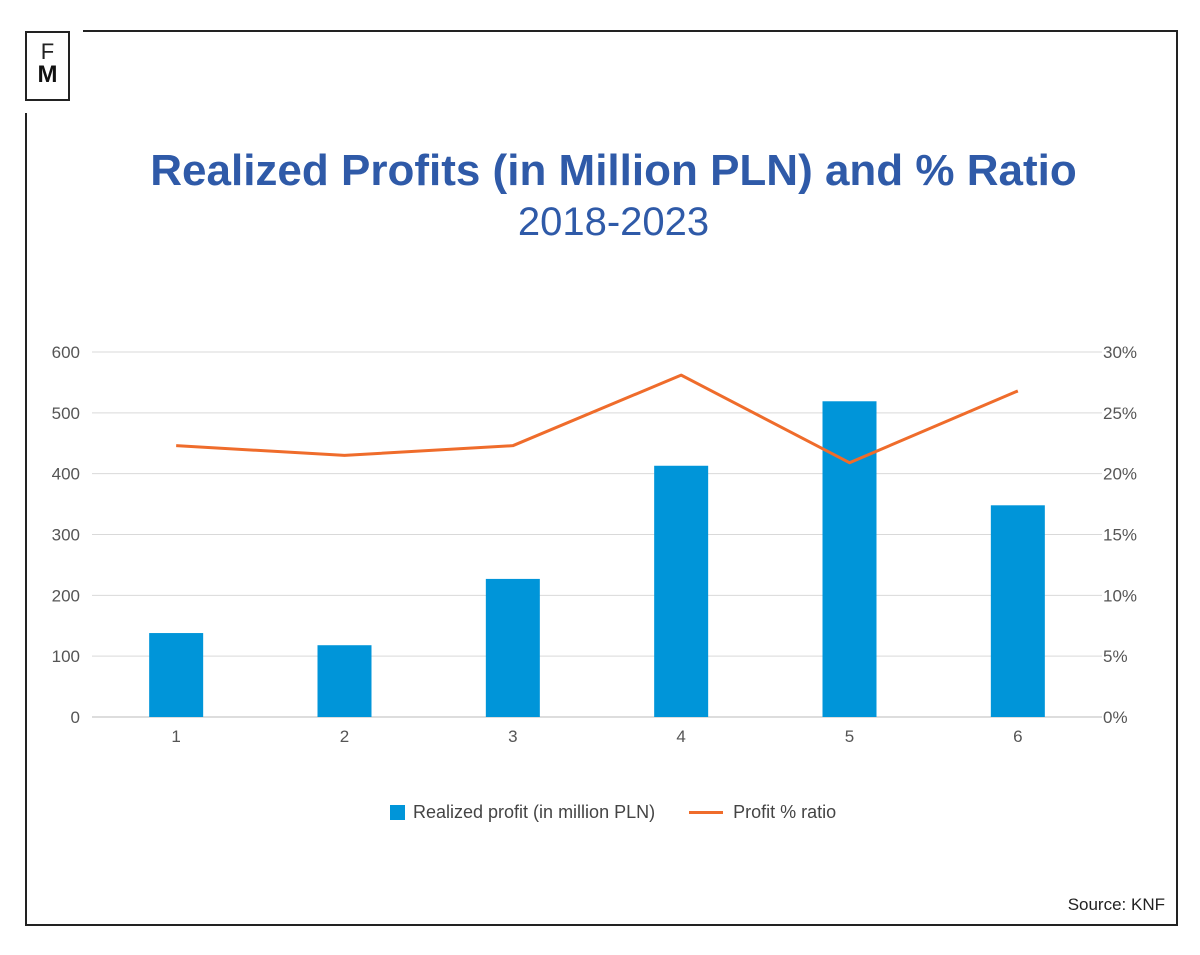 The image size is (1200, 955). Describe the element at coordinates (66, 595) in the screenshot. I see `y-tick-label: 200` at that location.